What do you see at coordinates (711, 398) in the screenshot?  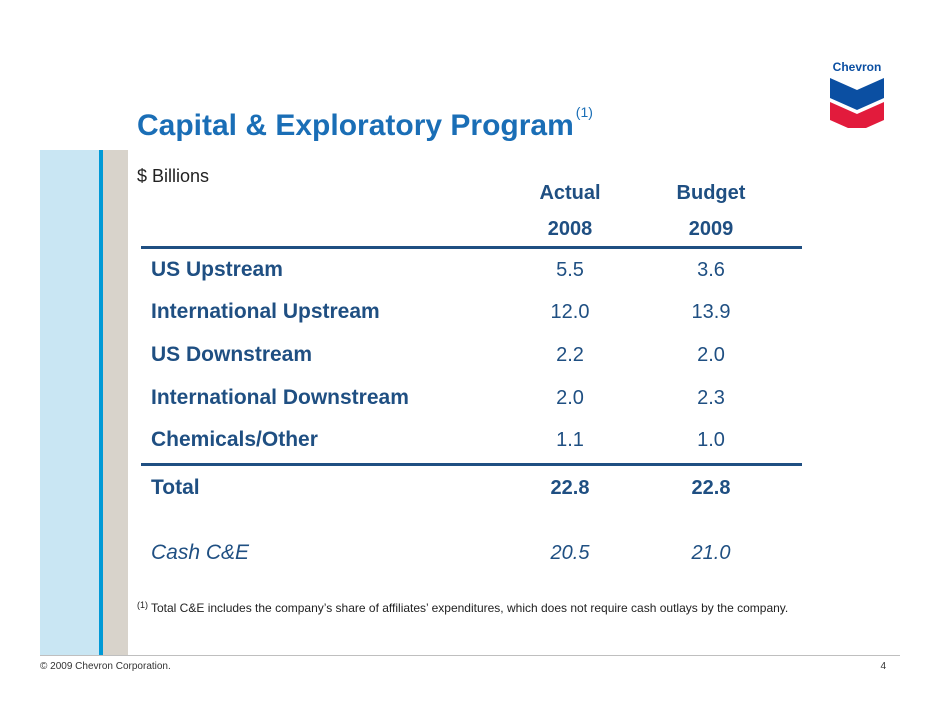 I see `row-budget-intl-downstream: 2.3` at bounding box center [711, 398].